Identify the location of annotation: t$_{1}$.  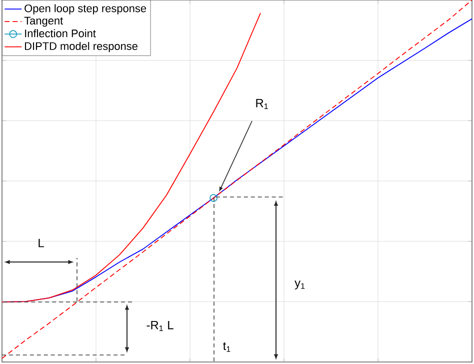
(226, 347).